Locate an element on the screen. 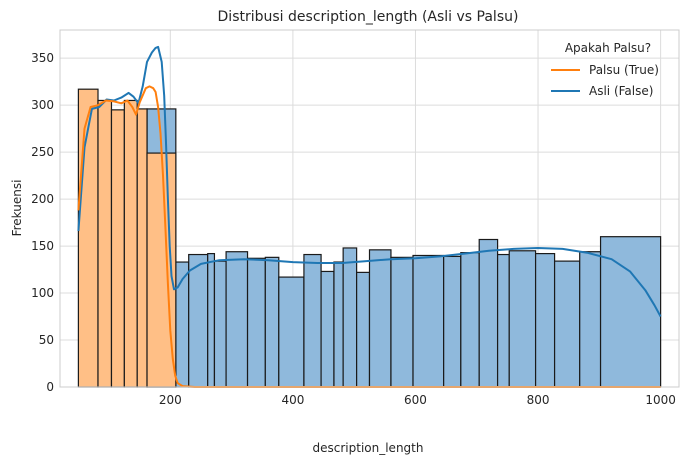 This screenshot has height=463, width=687. x-tick-label: 400 is located at coordinates (292, 400).